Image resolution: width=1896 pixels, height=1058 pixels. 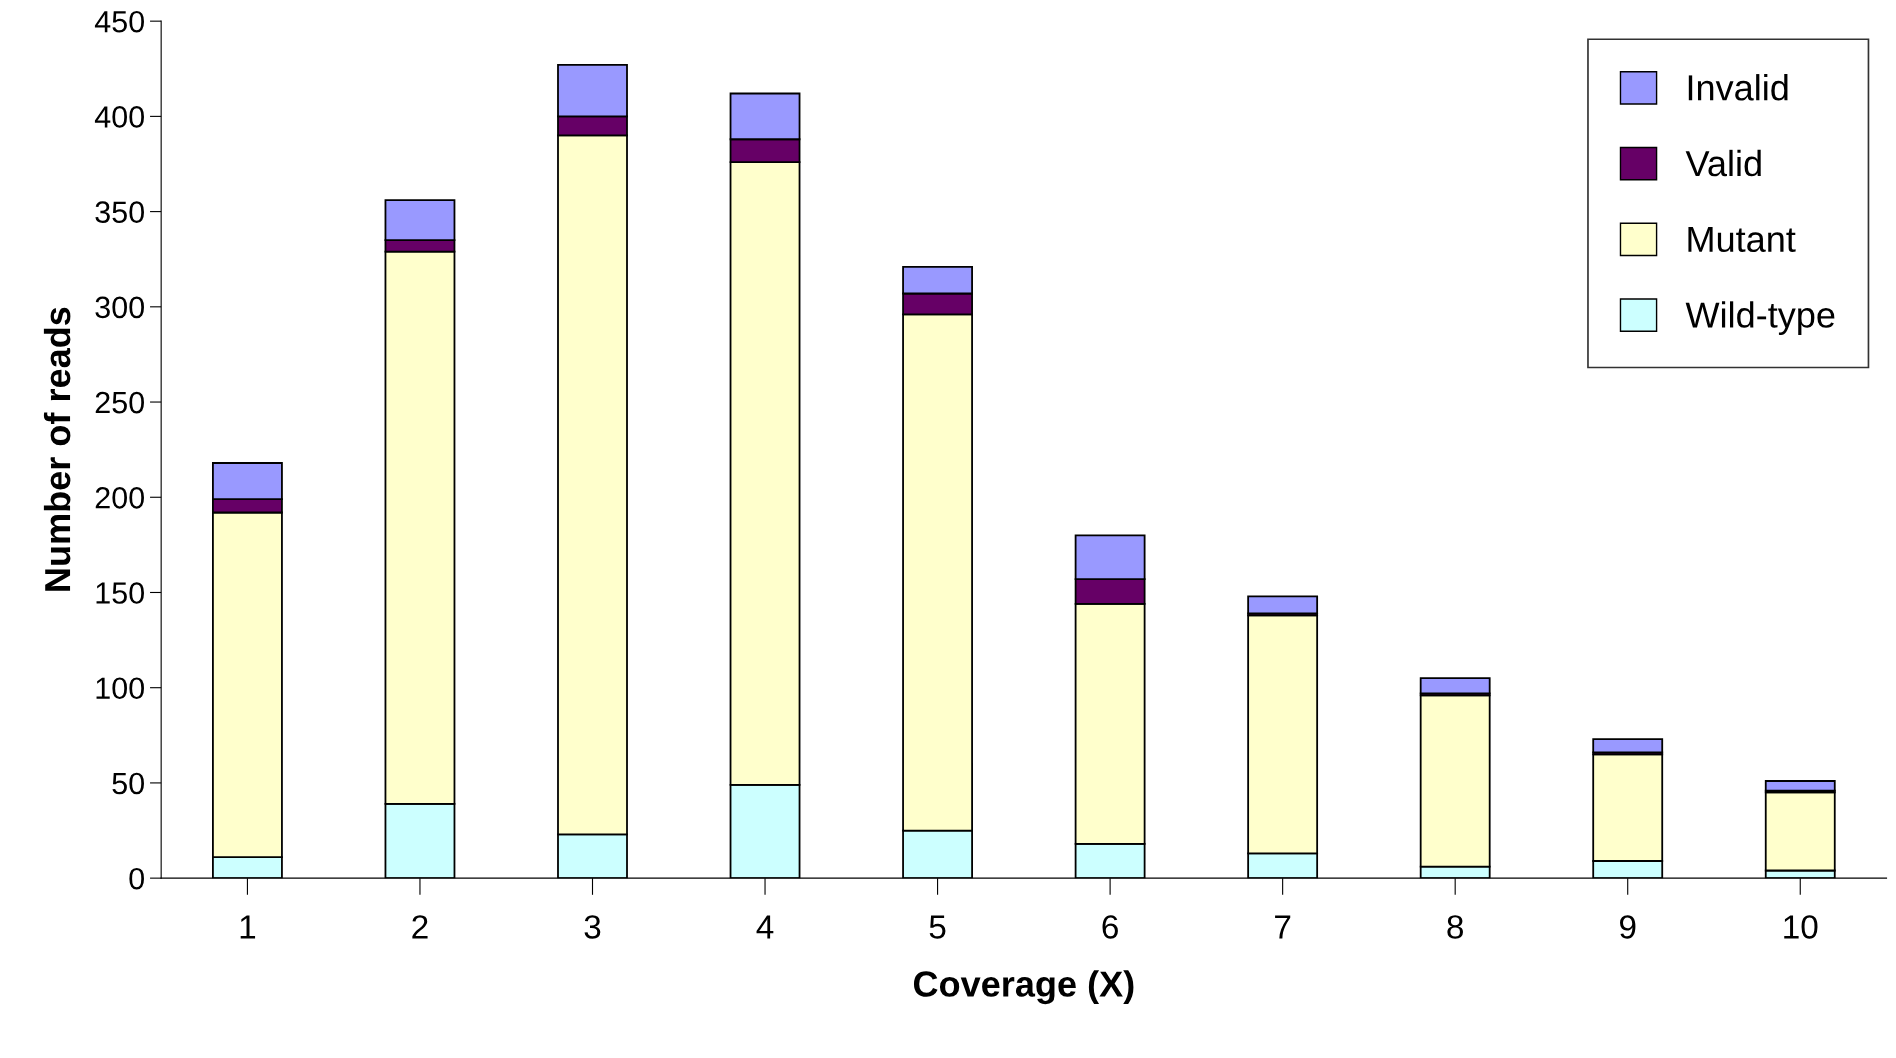 What do you see at coordinates (1628, 927) in the screenshot?
I see `x-tick-label: 9` at bounding box center [1628, 927].